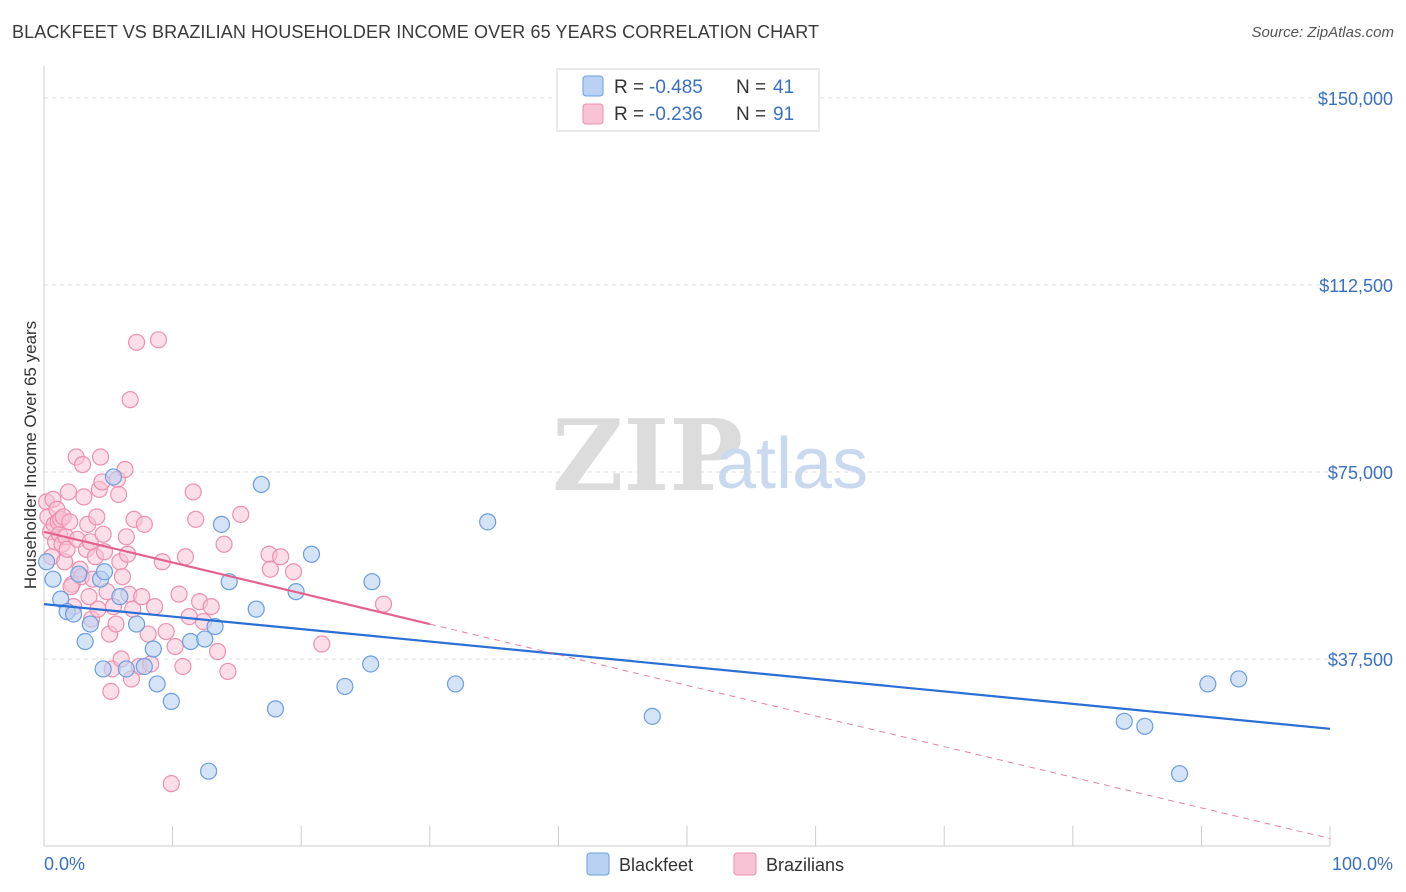 This screenshot has width=1406, height=892. I want to click on y-tick-labels: $37,500 $75,000 $112,500 $150,000, so click(1355, 379).